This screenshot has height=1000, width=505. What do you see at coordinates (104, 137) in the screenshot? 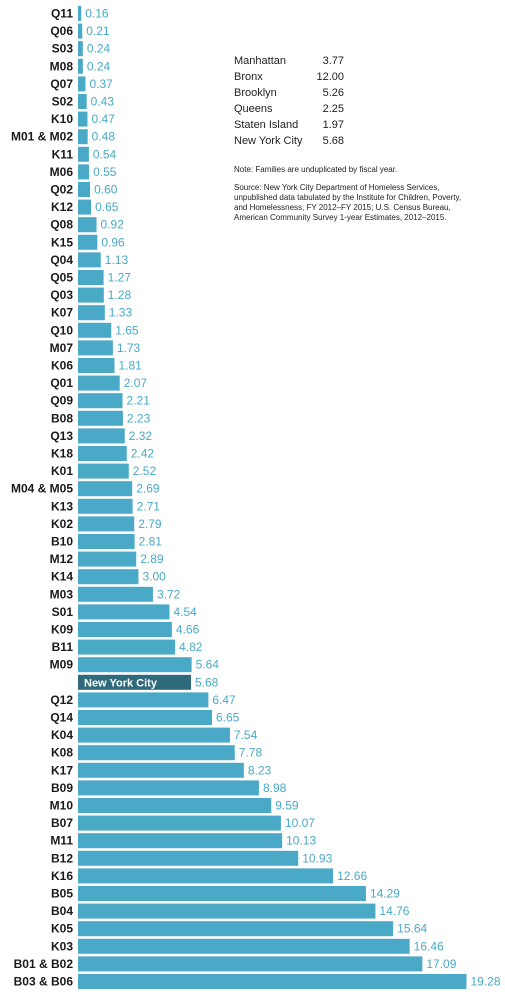
I see `value-label: 0.48` at bounding box center [104, 137].